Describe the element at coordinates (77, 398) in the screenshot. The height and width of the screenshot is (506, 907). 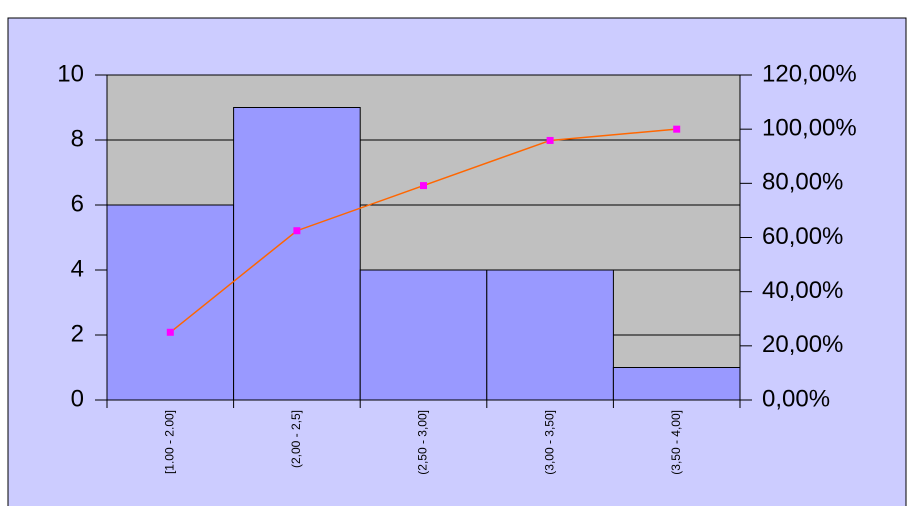
I see `y-tick-label: 0` at that location.